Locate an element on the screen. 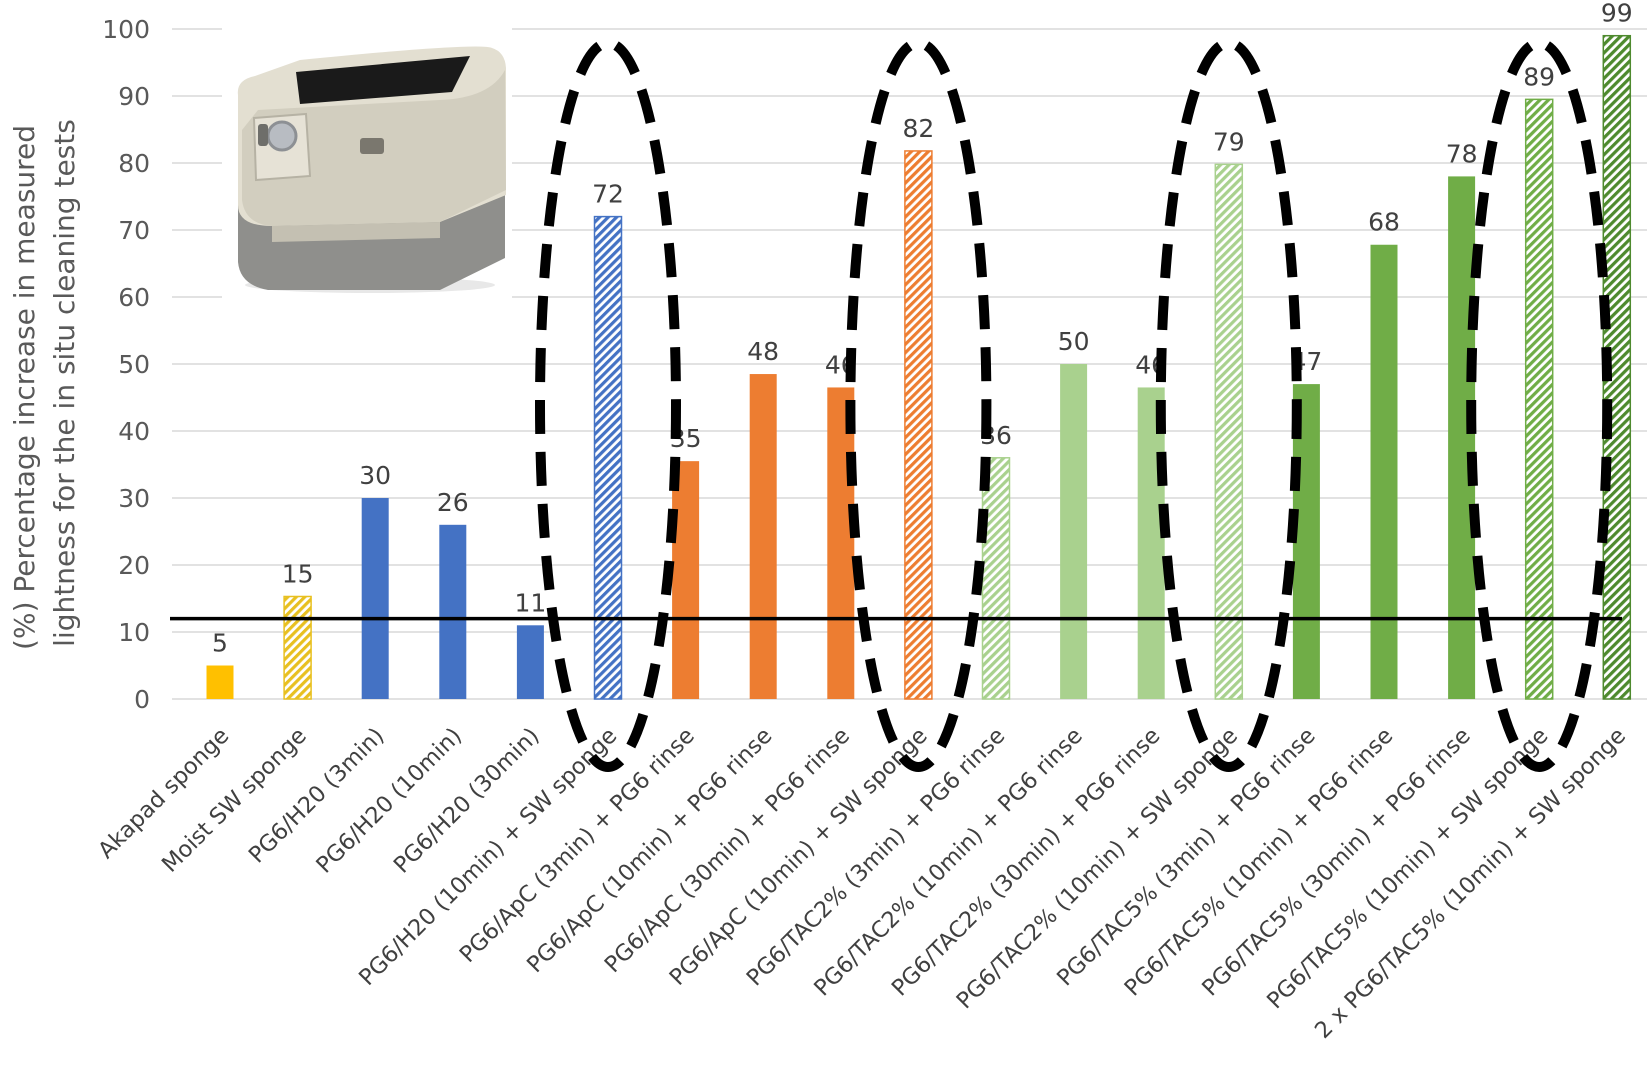  y-tick-label: 70 is located at coordinates (134, 230).